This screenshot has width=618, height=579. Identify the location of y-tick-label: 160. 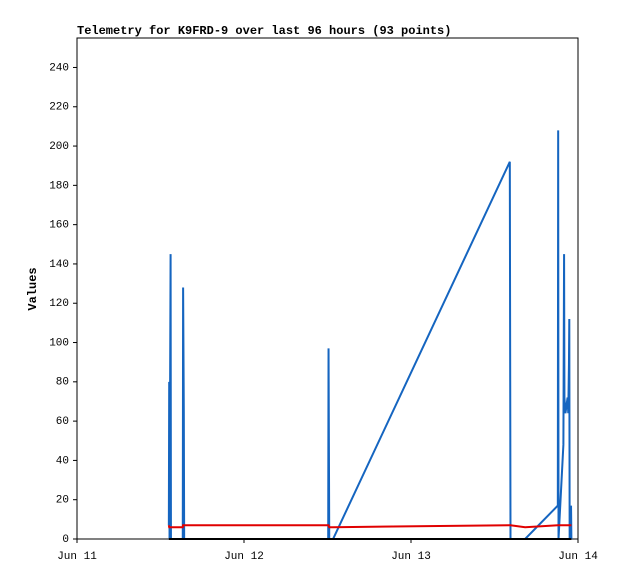
(59, 226).